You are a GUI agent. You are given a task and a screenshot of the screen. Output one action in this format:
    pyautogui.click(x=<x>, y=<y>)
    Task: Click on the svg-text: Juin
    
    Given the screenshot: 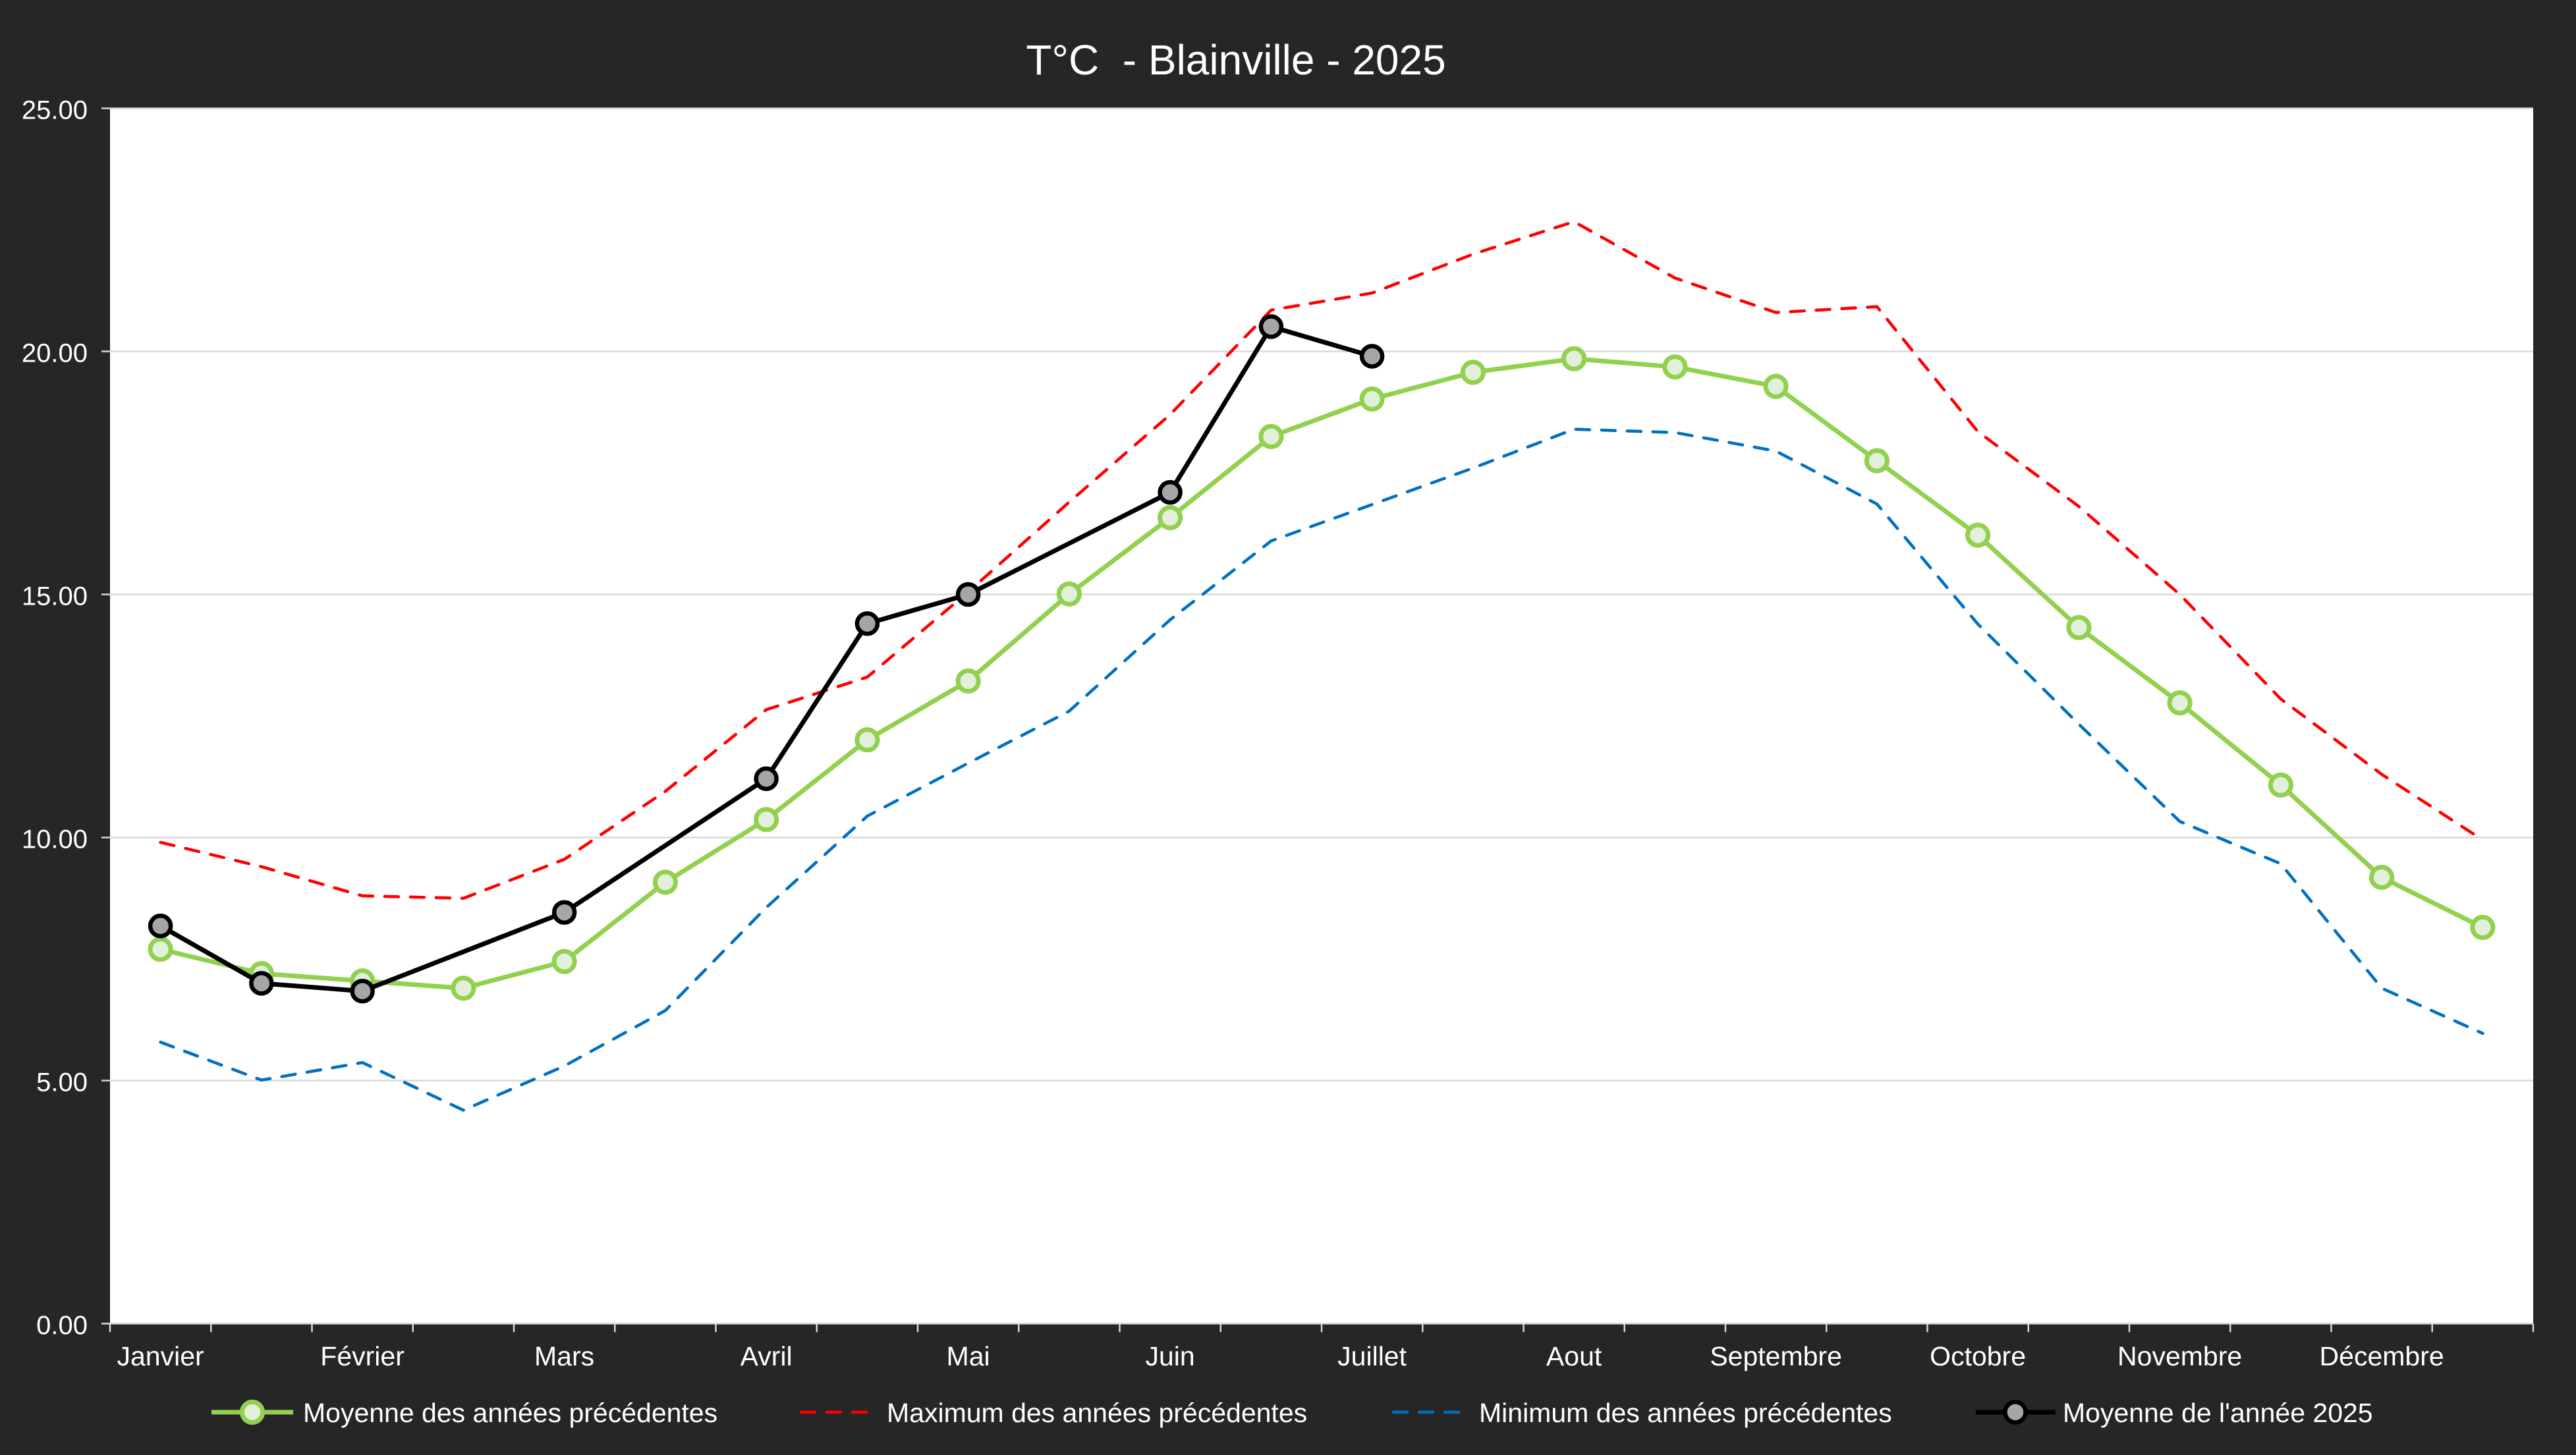 What is the action you would take?
    pyautogui.click(x=1169, y=1356)
    